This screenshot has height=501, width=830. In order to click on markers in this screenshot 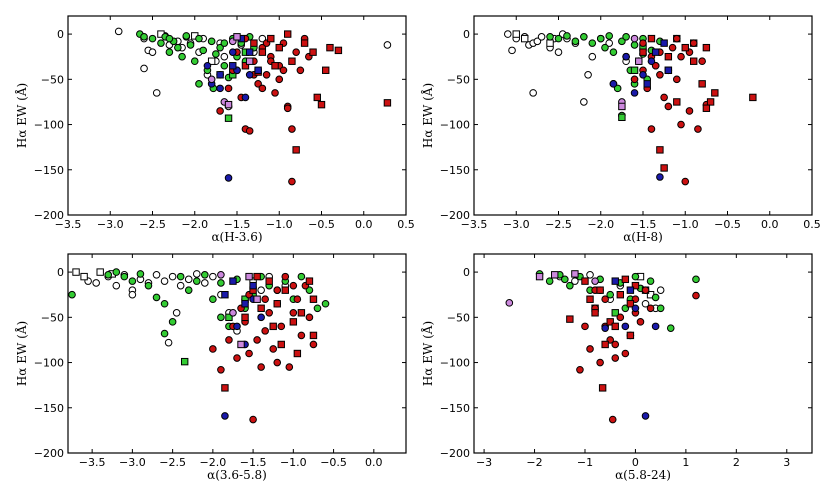, I will do `click(253, 106)`.